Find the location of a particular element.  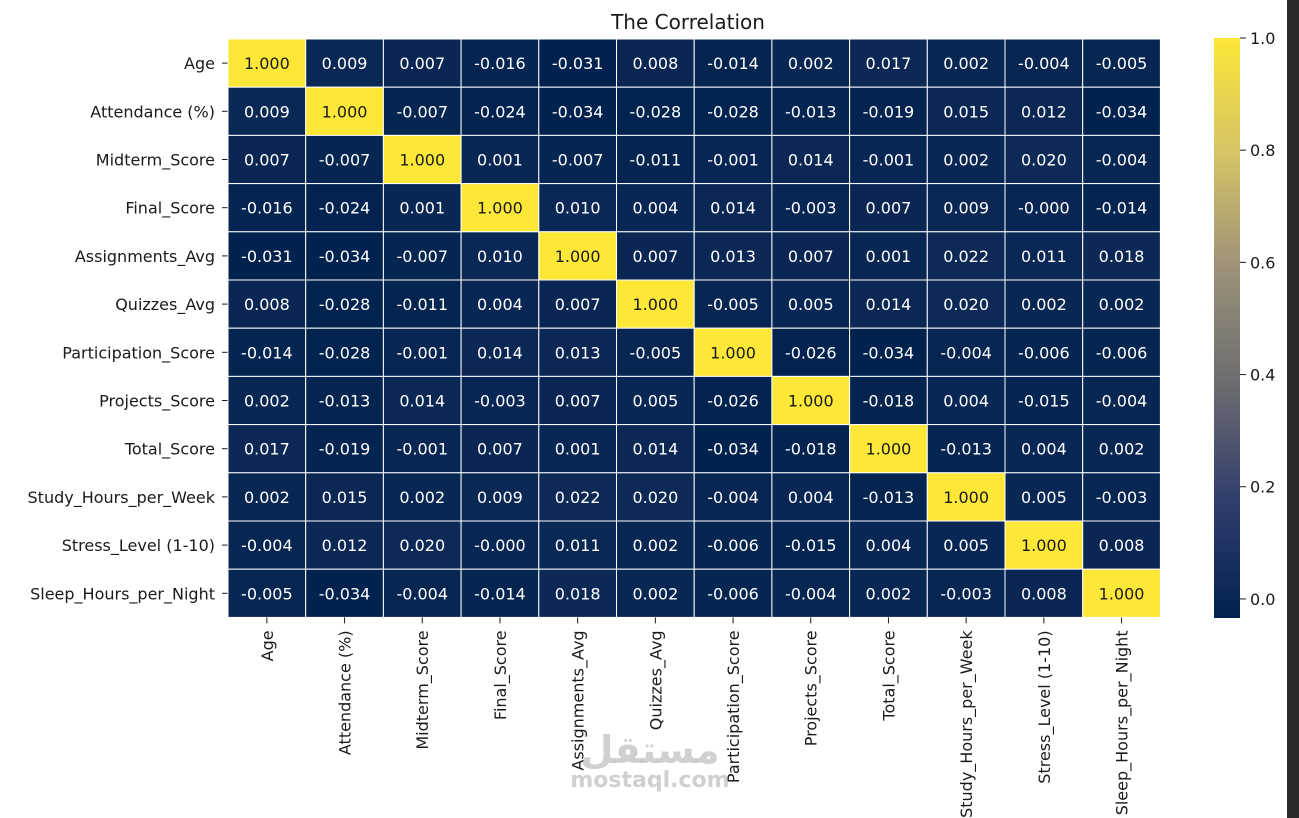

cell-value-label: 0.011 is located at coordinates (1044, 256).